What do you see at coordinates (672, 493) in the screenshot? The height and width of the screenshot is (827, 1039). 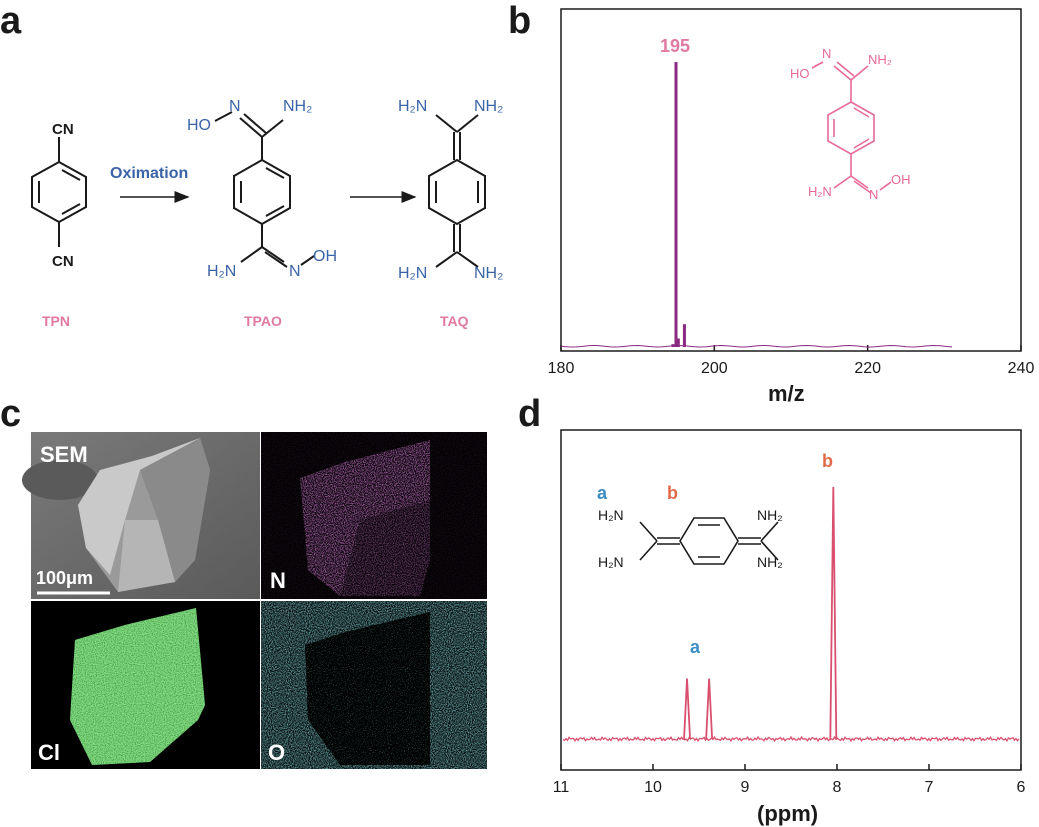 I see `struct-label-b: b` at bounding box center [672, 493].